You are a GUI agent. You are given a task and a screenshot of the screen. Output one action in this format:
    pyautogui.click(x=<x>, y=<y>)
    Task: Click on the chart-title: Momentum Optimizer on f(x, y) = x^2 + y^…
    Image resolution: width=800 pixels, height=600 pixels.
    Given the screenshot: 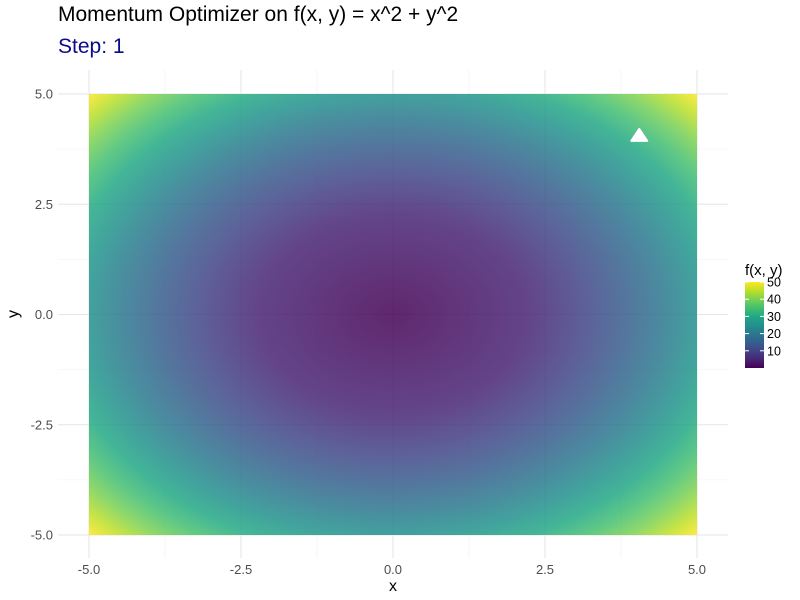 What is the action you would take?
    pyautogui.click(x=258, y=14)
    